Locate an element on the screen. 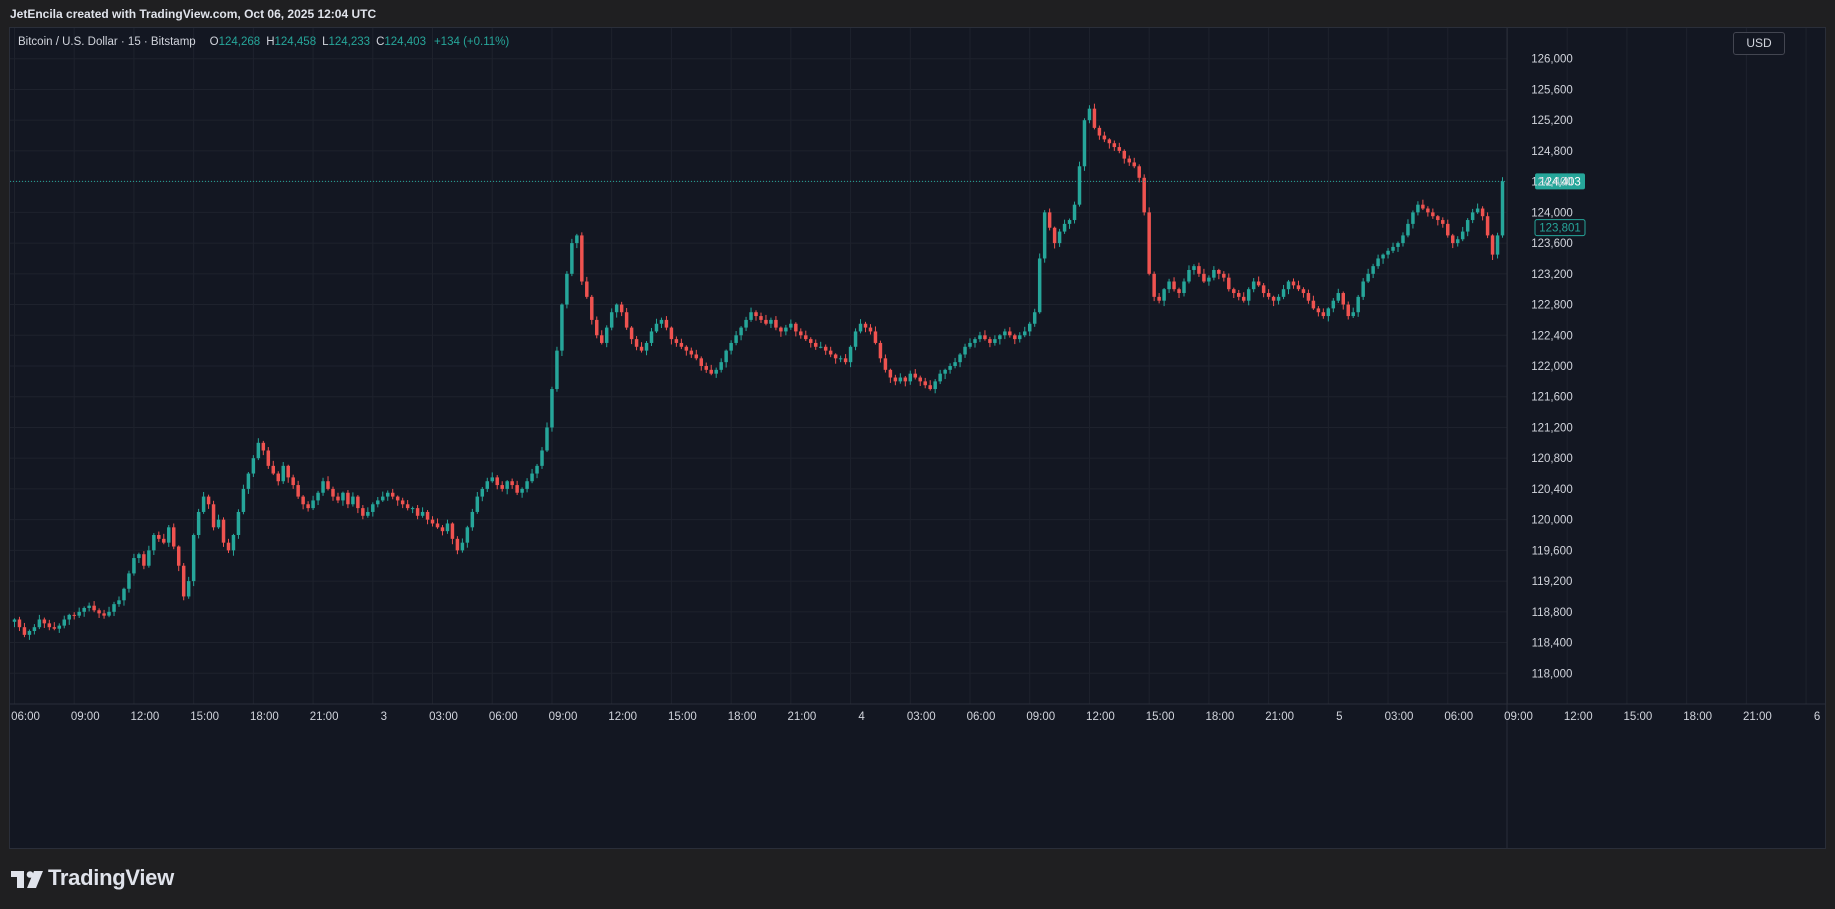  time-tick-label: 5 is located at coordinates (1339, 717).